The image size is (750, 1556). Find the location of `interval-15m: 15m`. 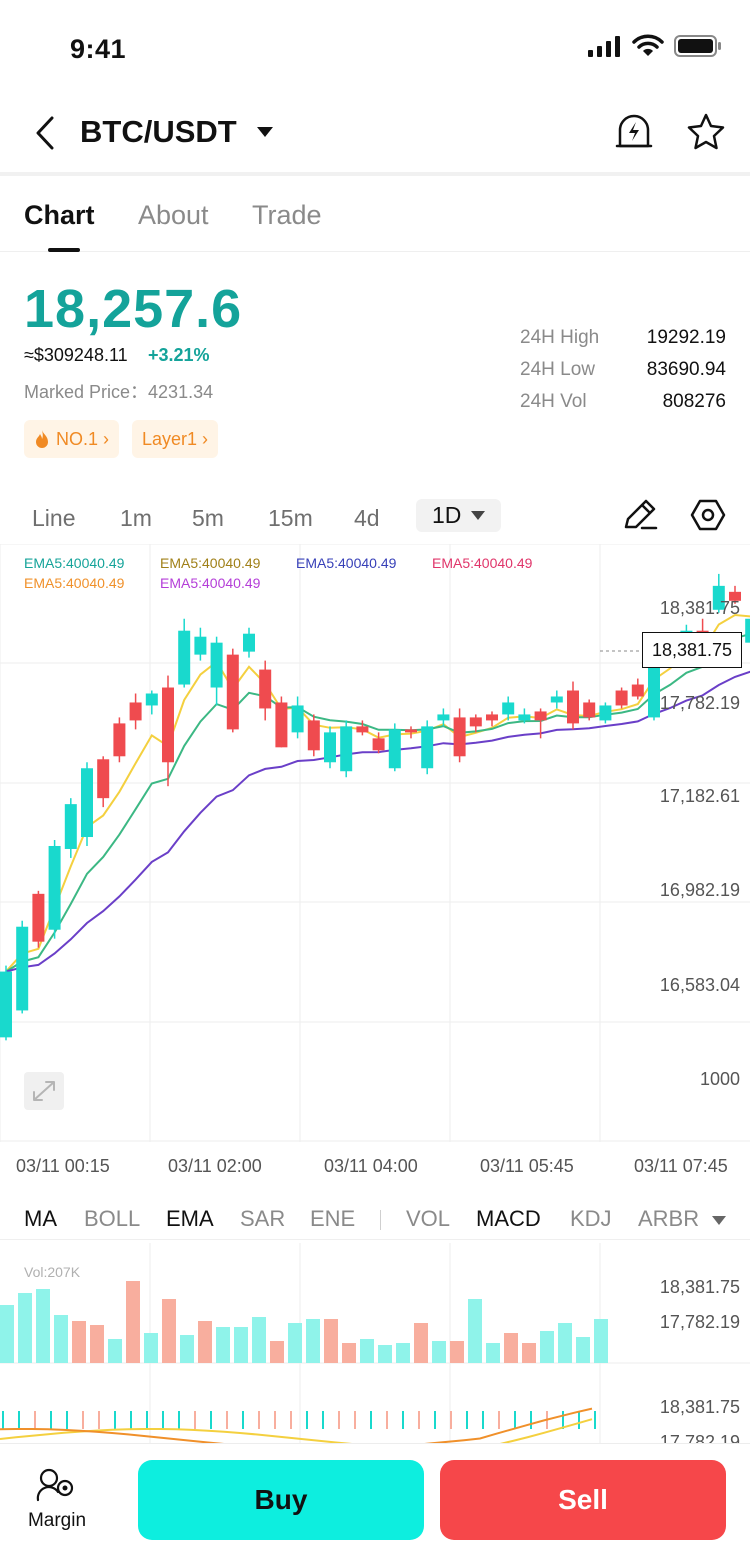

interval-15m: 15m is located at coordinates (290, 518).